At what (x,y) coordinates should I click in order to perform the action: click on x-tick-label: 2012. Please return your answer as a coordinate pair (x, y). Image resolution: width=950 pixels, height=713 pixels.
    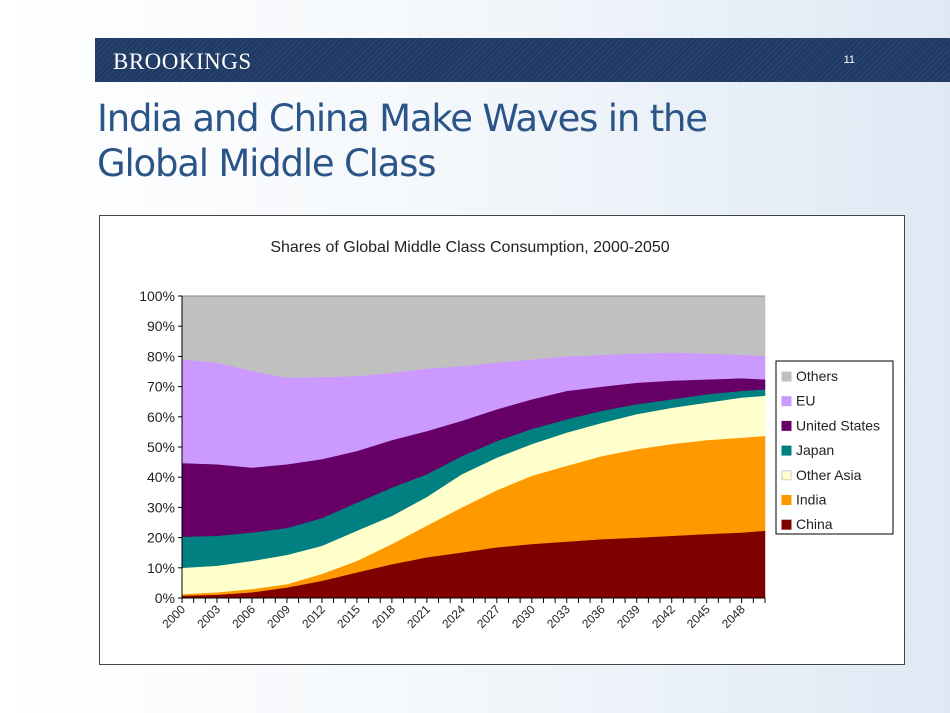
    Looking at the image, I should click on (313, 616).